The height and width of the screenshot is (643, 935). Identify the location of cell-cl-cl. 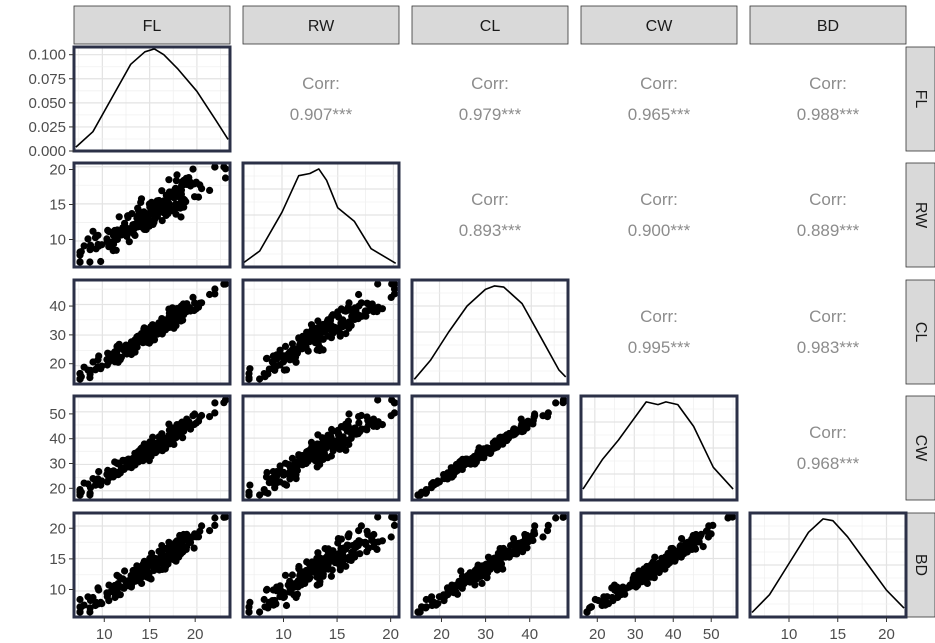
(490, 332).